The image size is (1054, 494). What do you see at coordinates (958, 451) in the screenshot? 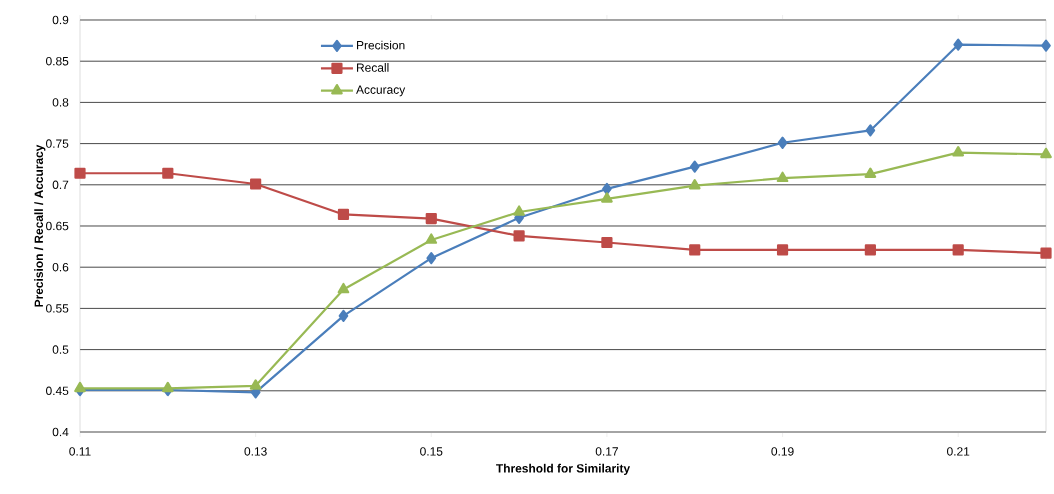
I see `x-tick-label: 0.21` at bounding box center [958, 451].